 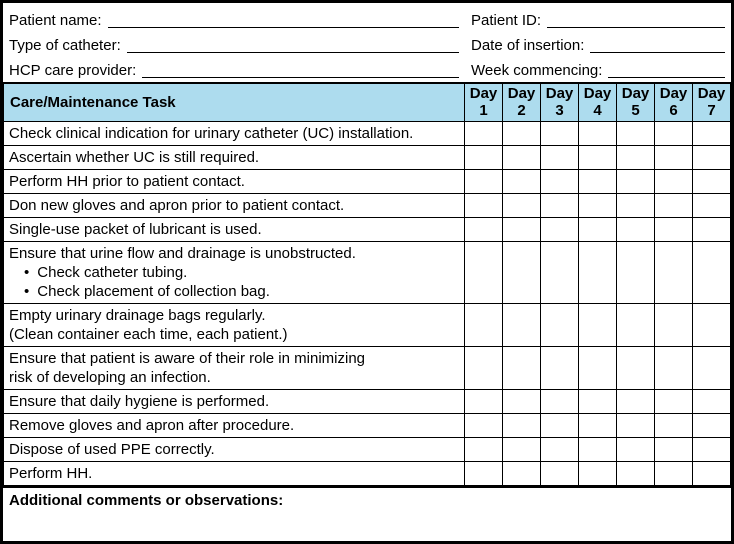 I want to click on day-cell-row2-day7, so click(x=711, y=157).